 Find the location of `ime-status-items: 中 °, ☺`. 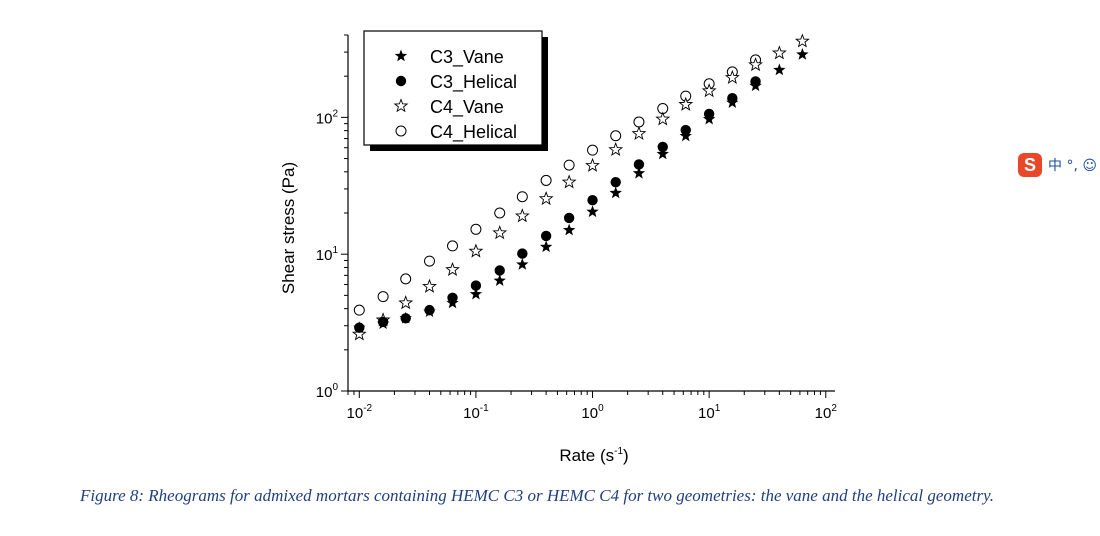

ime-status-items: 中 °, ☺ is located at coordinates (1072, 166).